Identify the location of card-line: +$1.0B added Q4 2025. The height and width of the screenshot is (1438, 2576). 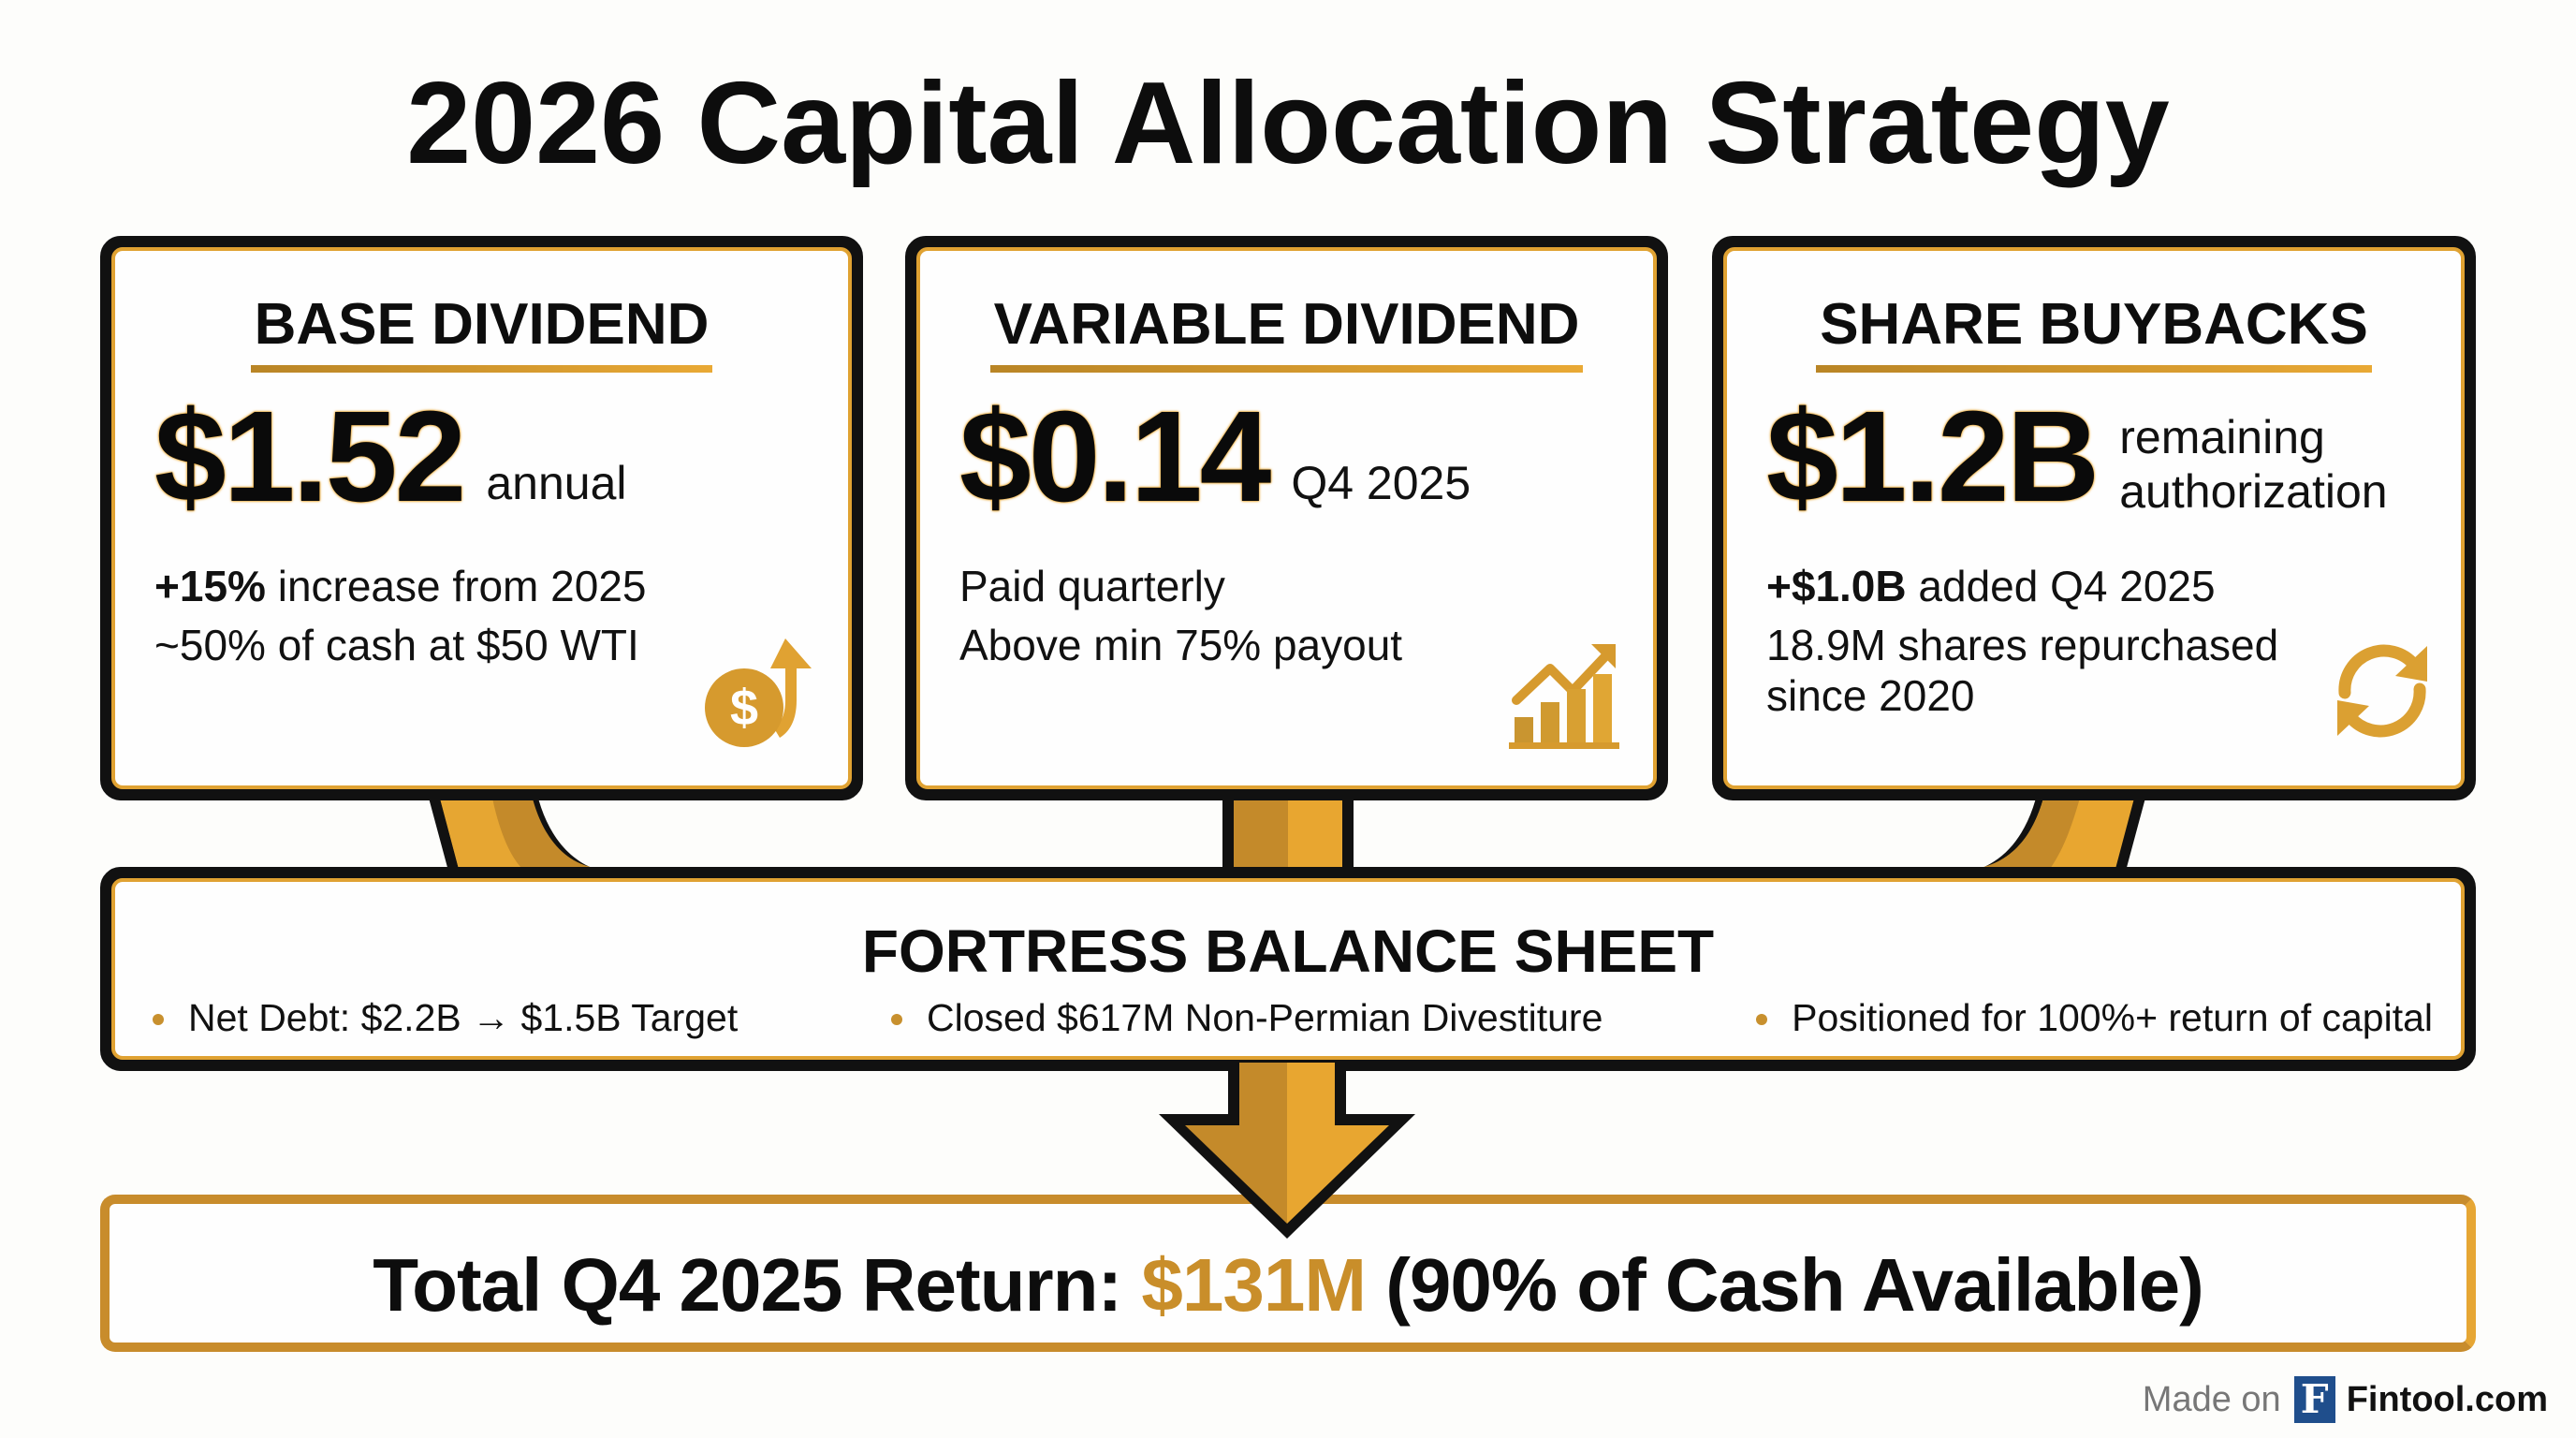
(1991, 586).